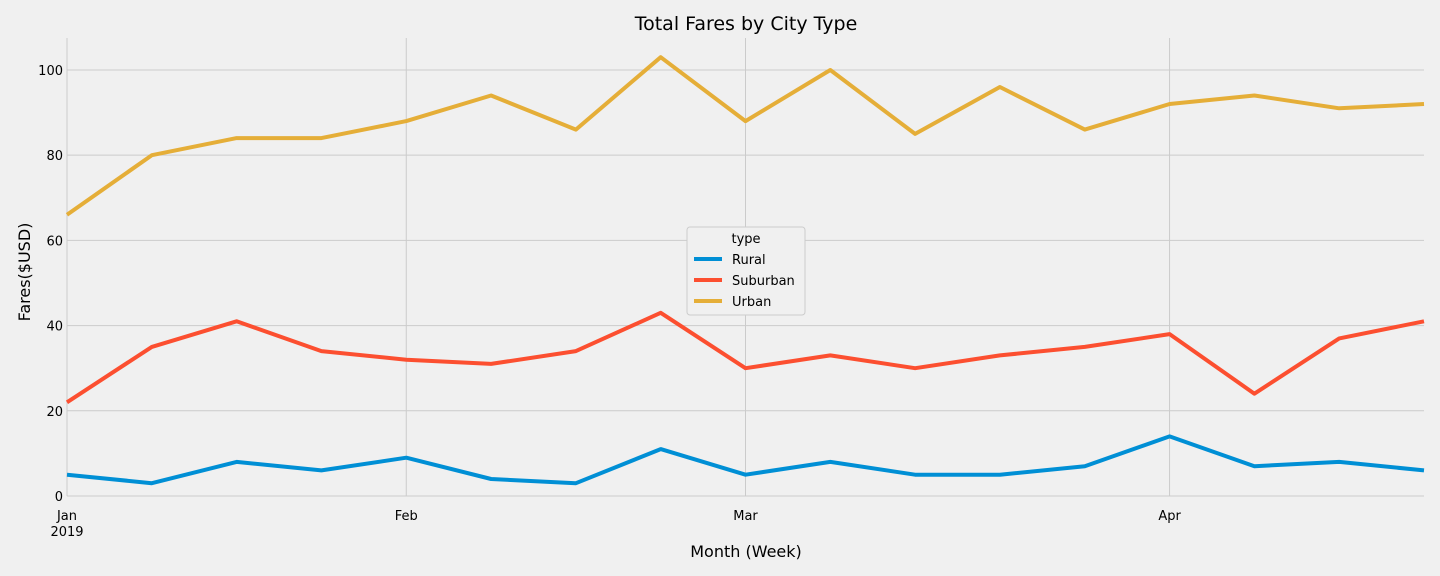 The height and width of the screenshot is (576, 1440). Describe the element at coordinates (763, 281) in the screenshot. I see `legend-label-suburban: Suburban` at that location.